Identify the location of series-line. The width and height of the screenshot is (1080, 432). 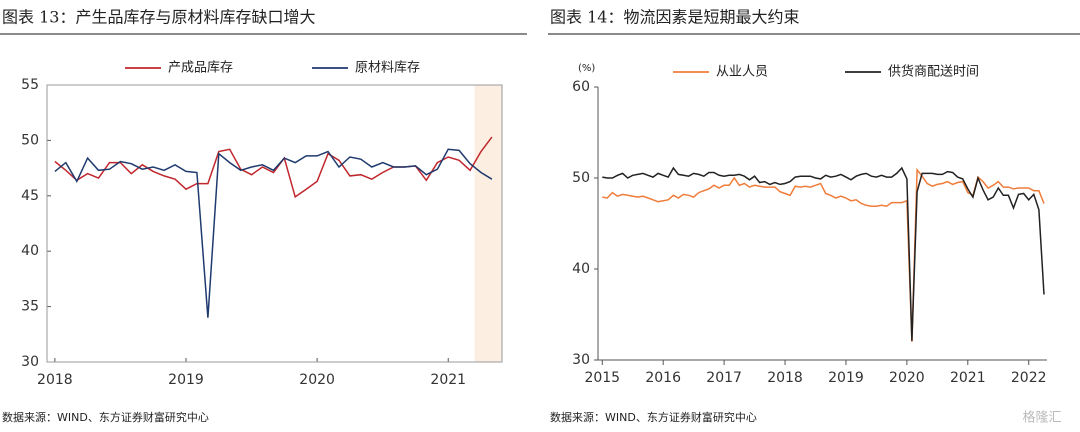
(273, 167).